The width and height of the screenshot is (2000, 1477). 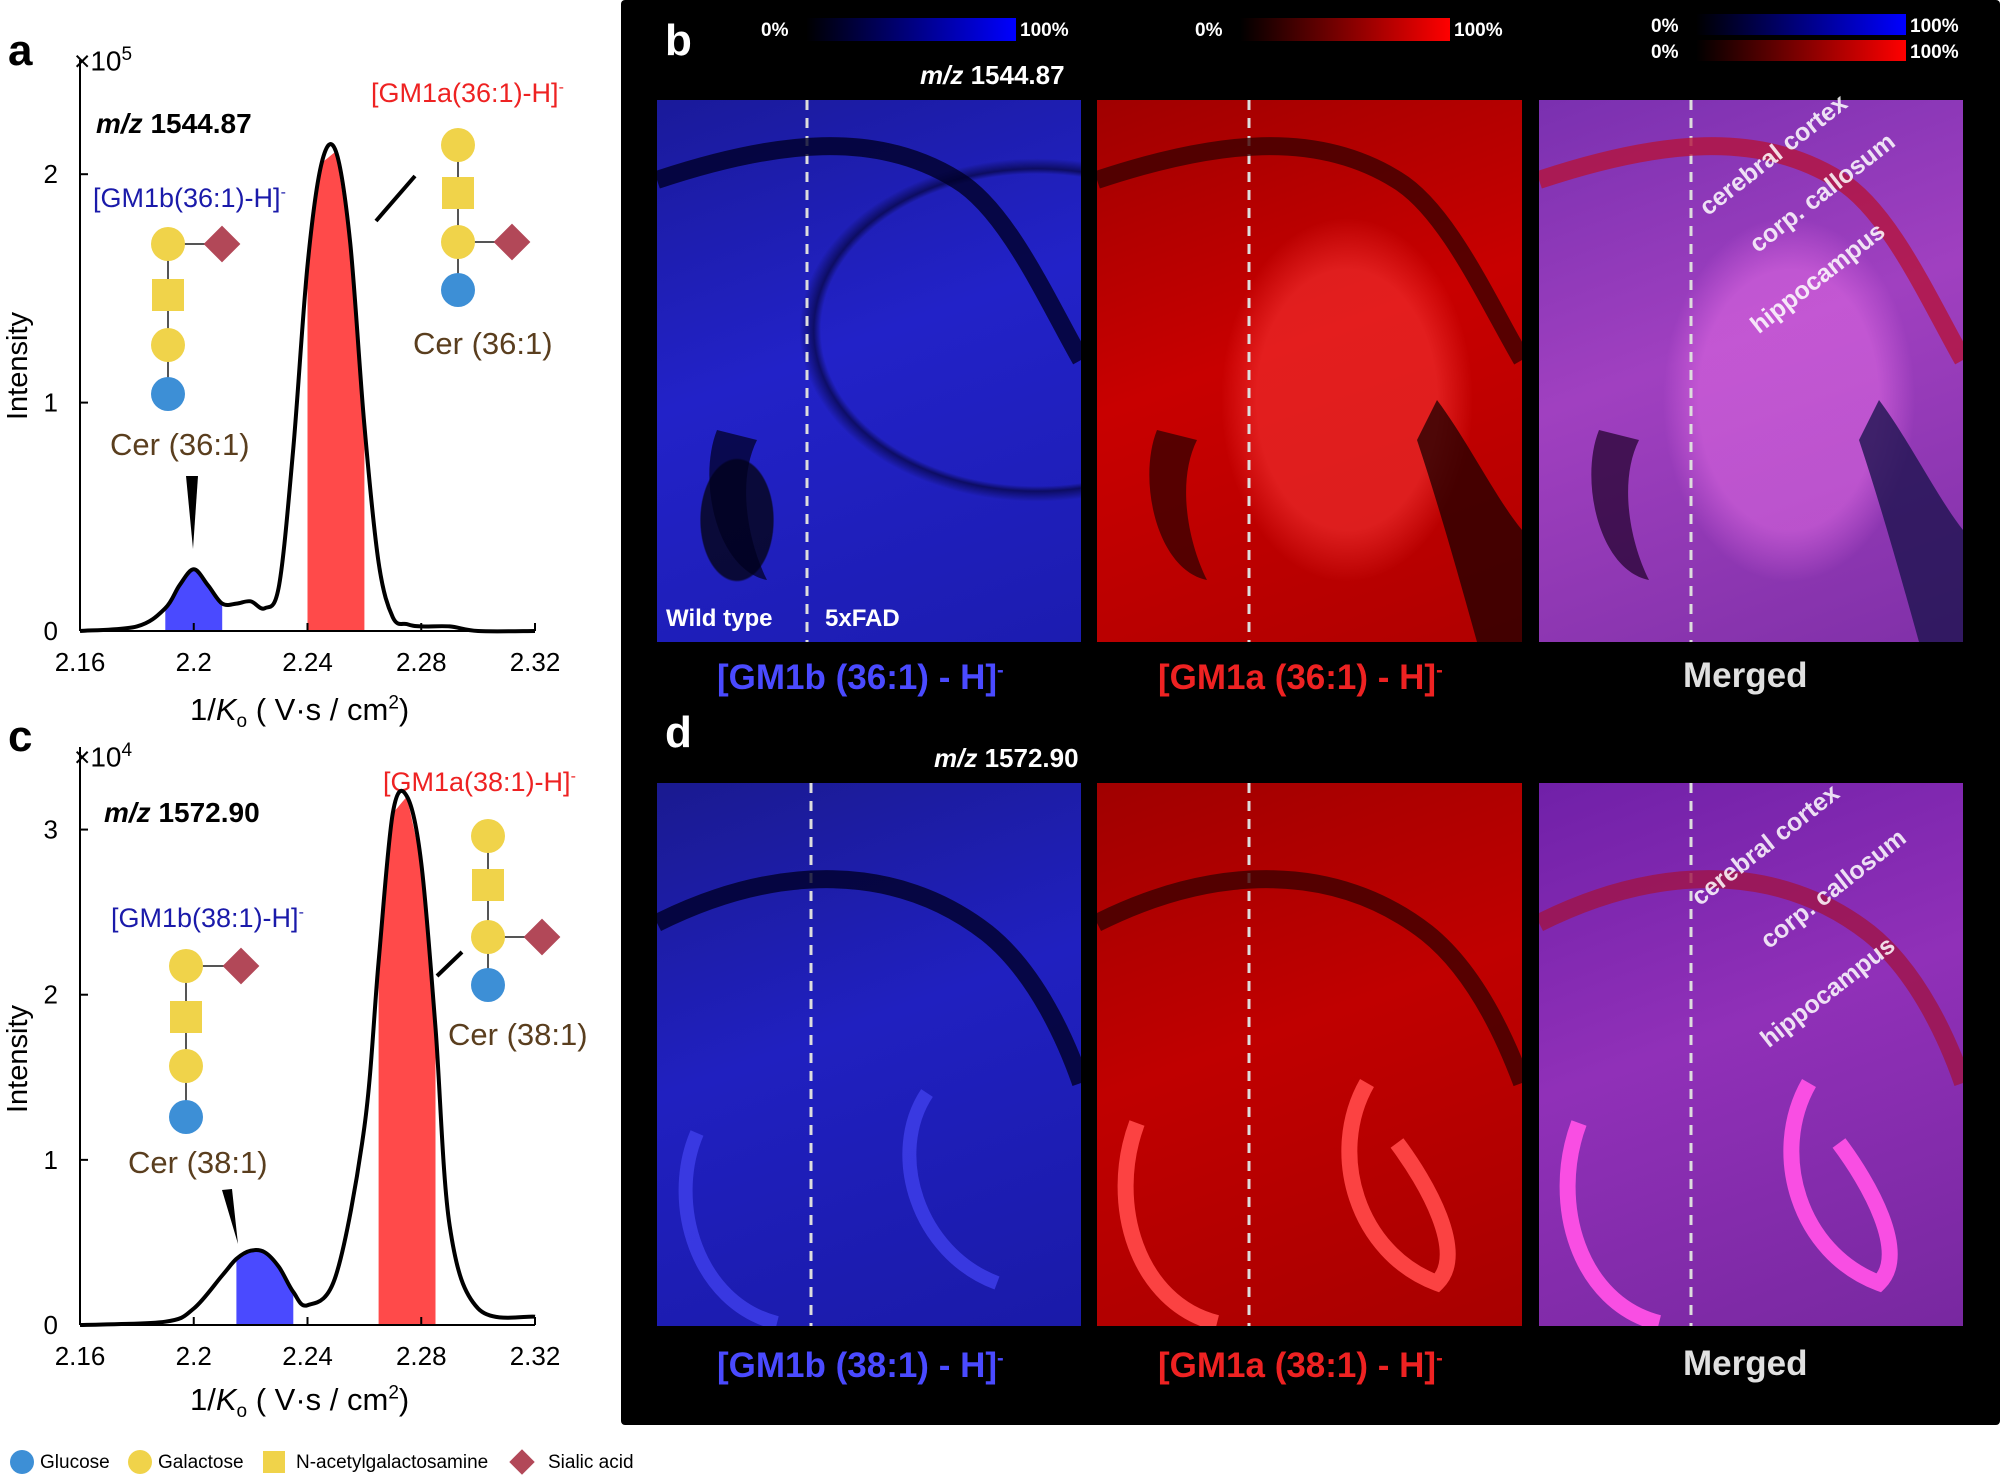 I want to click on wild-type-label: Wild type, so click(x=719, y=618).